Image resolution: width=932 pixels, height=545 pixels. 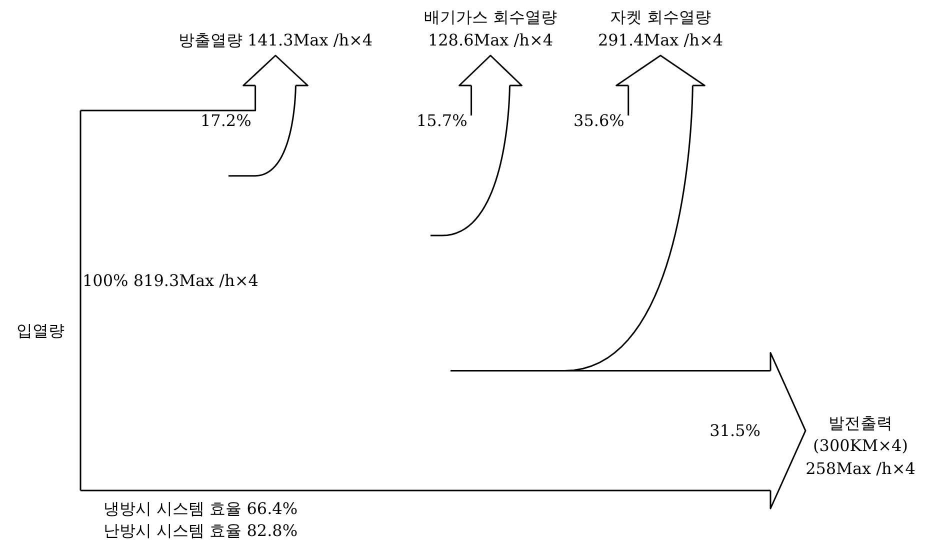 What do you see at coordinates (170, 280) in the screenshot?
I see `text: 100% 819.3Max /h×4` at bounding box center [170, 280].